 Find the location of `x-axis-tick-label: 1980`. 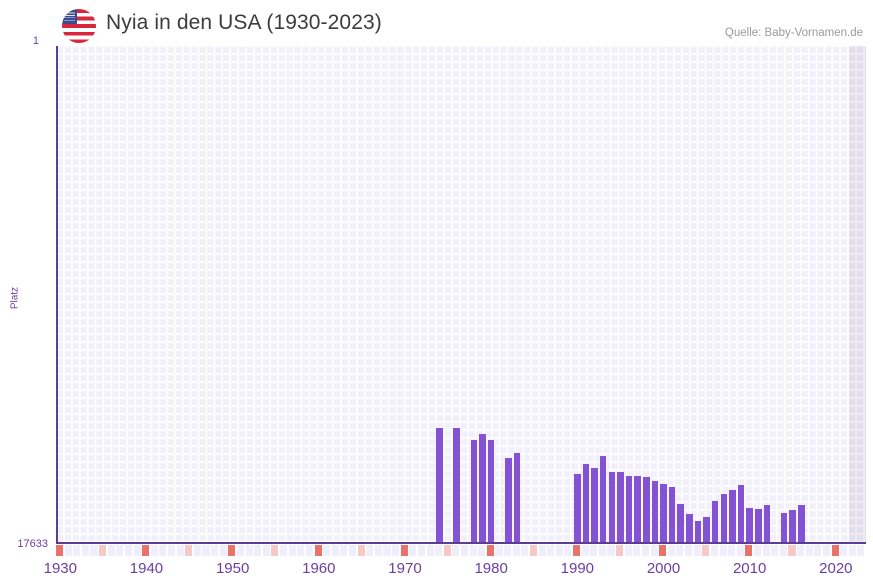

x-axis-tick-label: 1980 is located at coordinates (491, 568).